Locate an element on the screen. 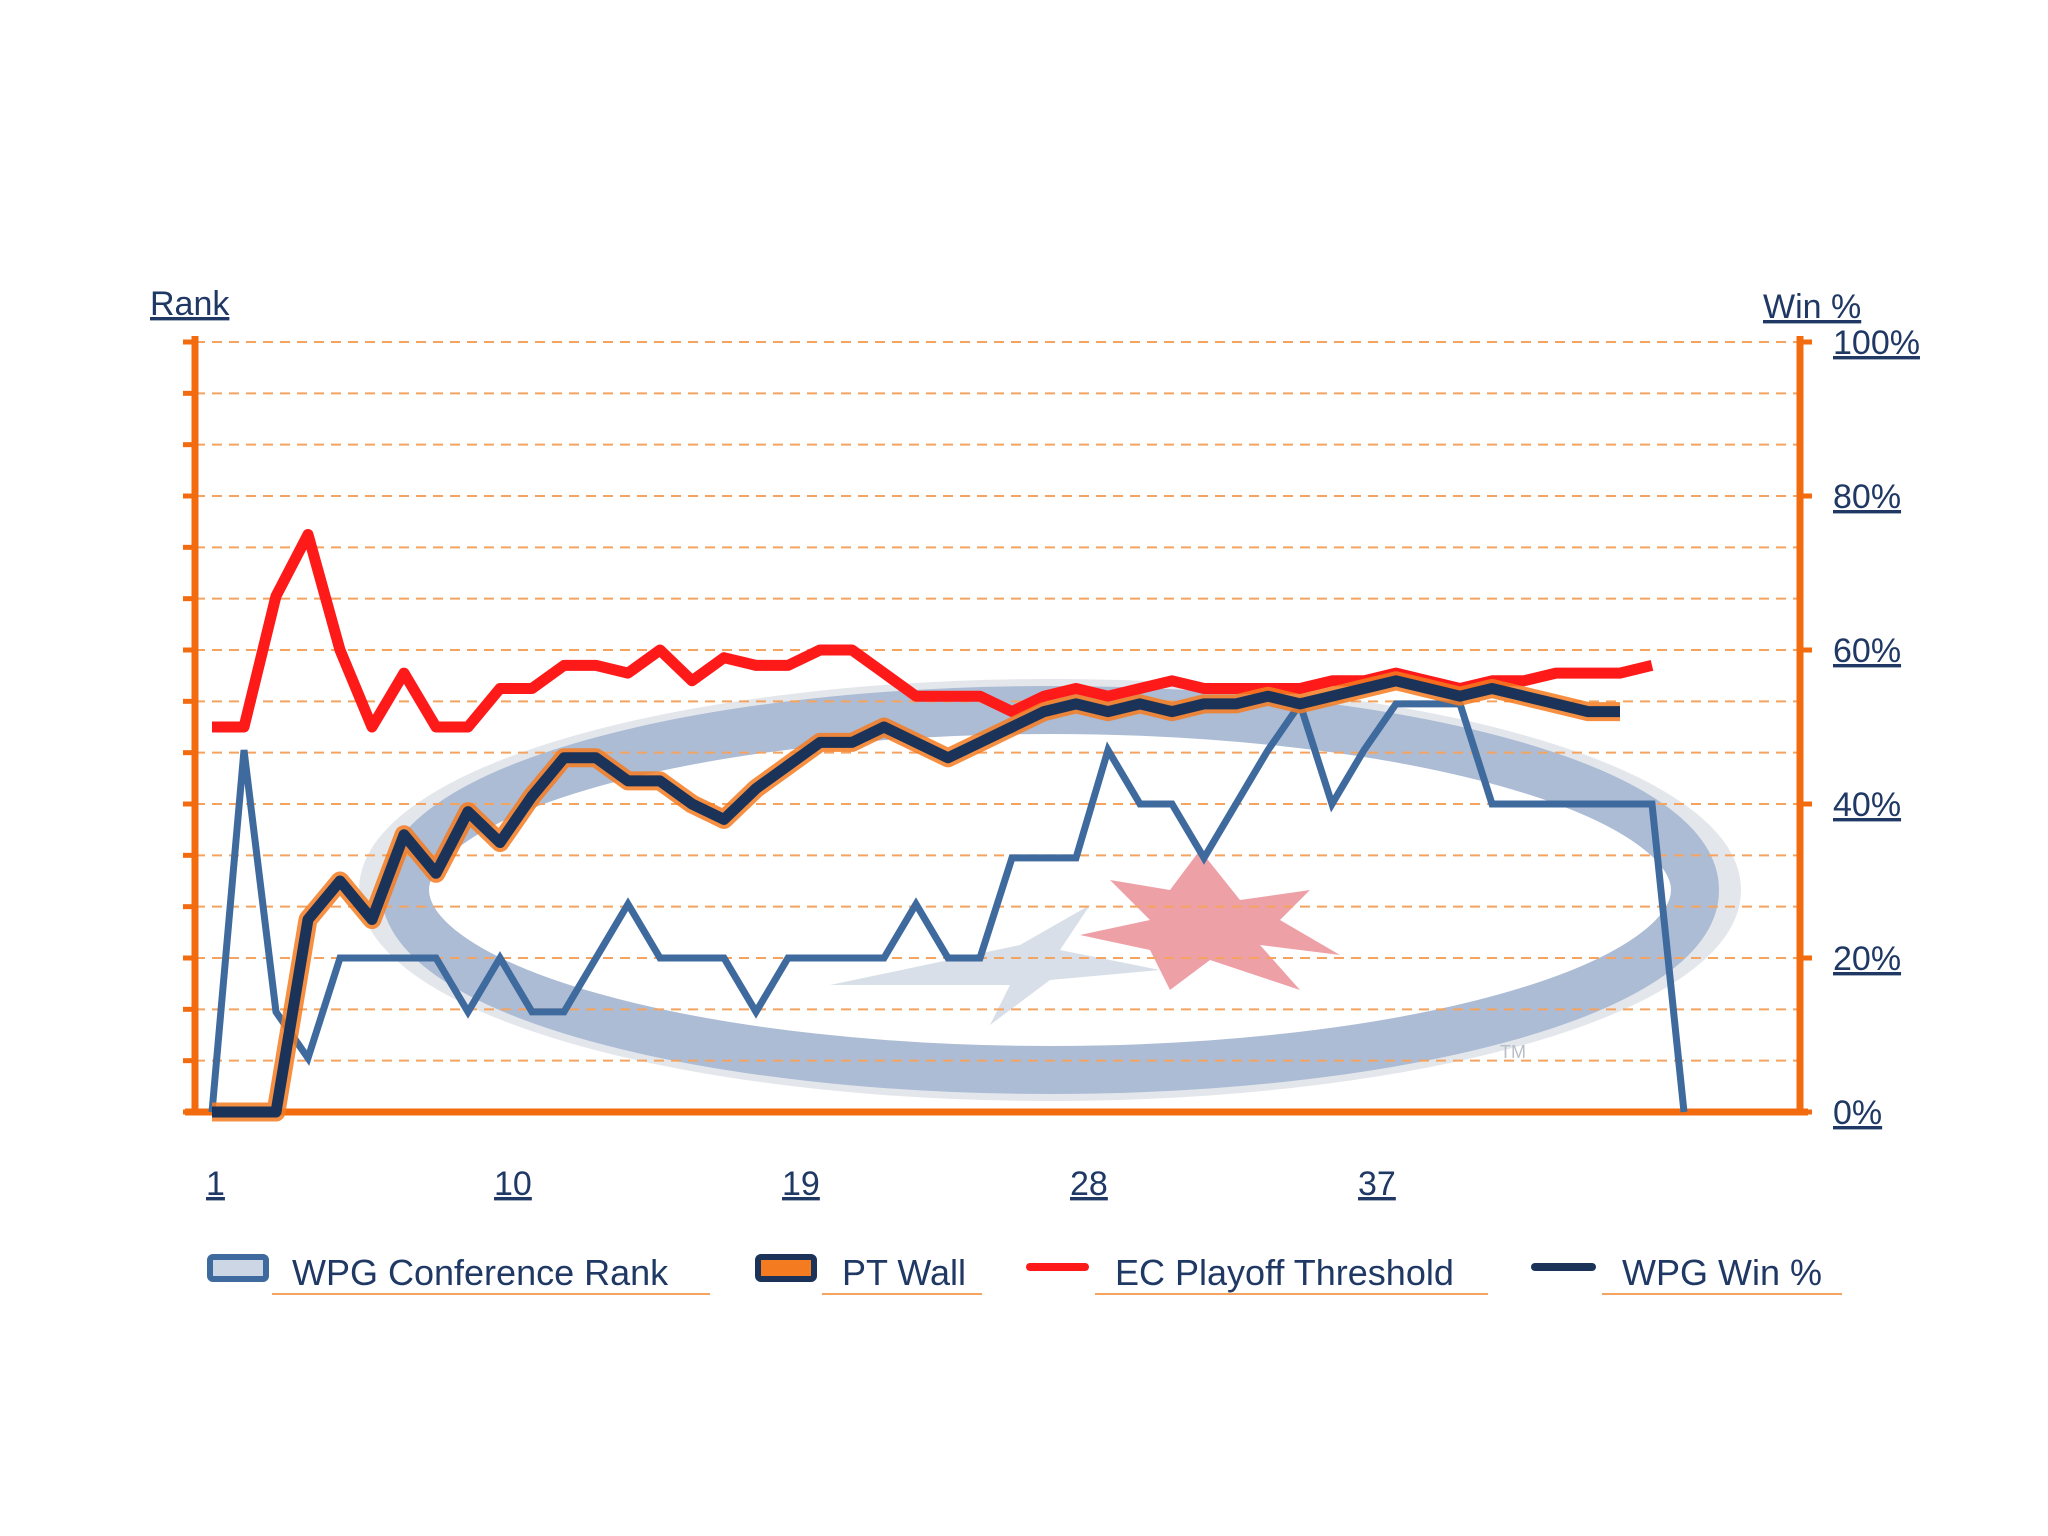 This screenshot has height=1536, width=2048. rank-swatch-icon is located at coordinates (238, 1268).